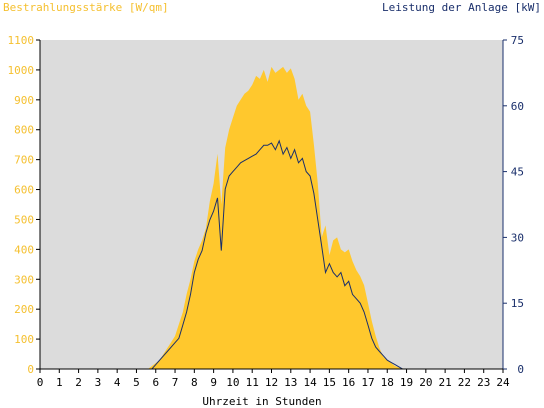 Image resolution: width=544 pixels, height=408 pixels. I want to click on x-tick-label: 0, so click(40, 382).